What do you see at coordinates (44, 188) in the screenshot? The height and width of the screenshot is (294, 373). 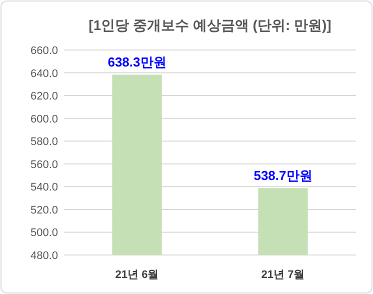 I see `ytick: 540.0` at bounding box center [44, 188].